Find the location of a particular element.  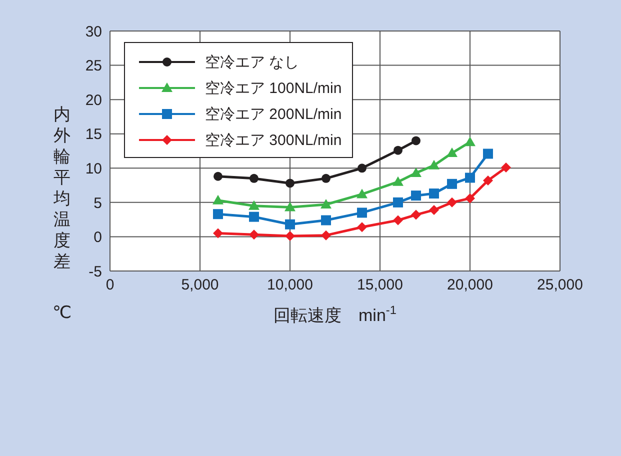

legend-label: 空冷エア 100NL/min is located at coordinates (273, 88).